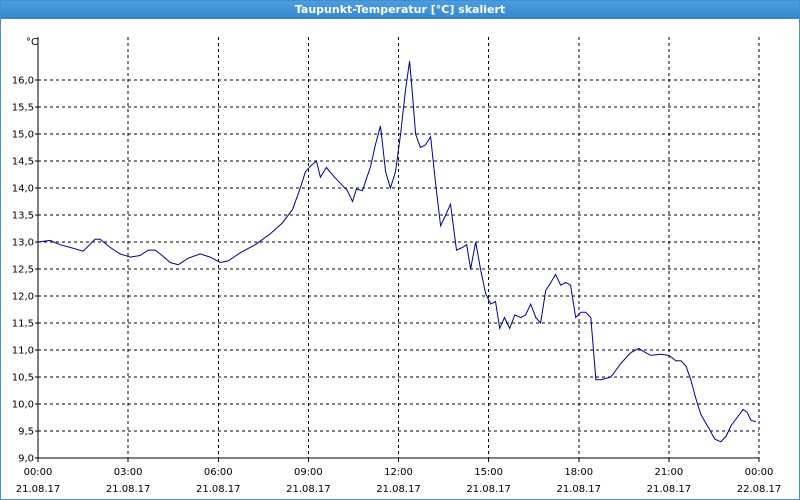  Describe the element at coordinates (398, 472) in the screenshot. I see `x-tick-label: 12:00` at that location.